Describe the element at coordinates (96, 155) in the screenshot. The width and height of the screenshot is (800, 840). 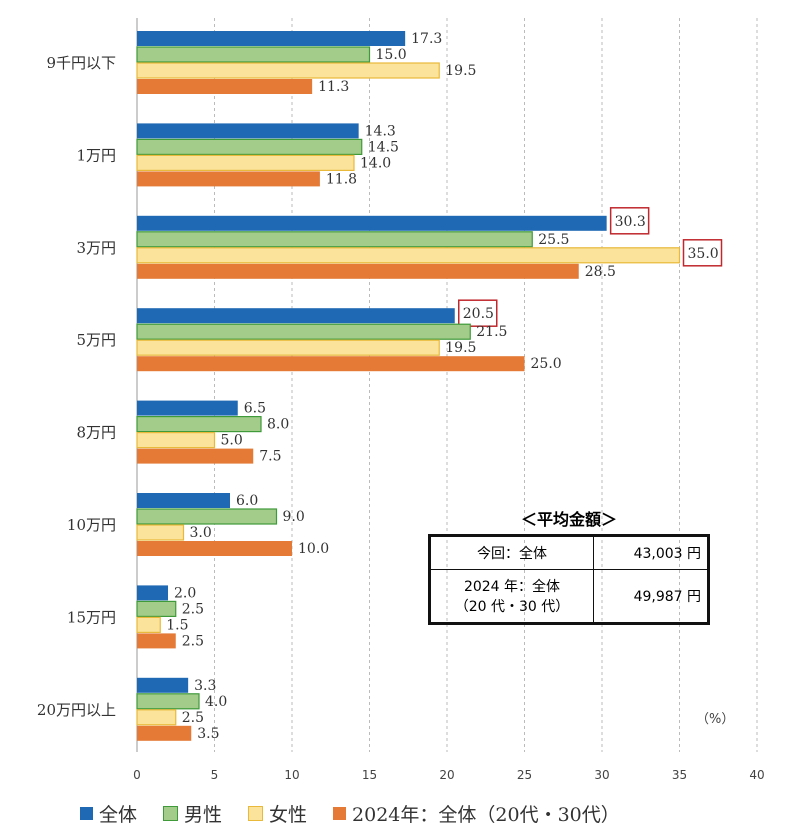
I see `category-label: 1万円` at that location.